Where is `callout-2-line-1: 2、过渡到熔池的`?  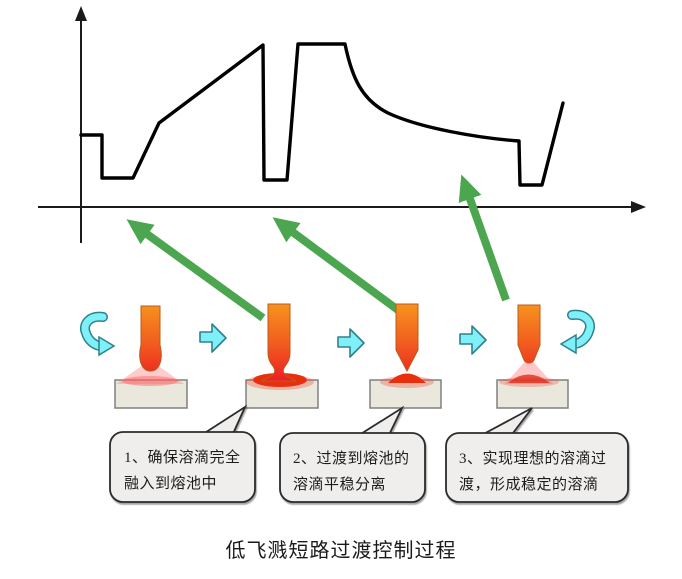 callout-2-line-1: 2、过渡到熔池的 is located at coordinates (351, 459).